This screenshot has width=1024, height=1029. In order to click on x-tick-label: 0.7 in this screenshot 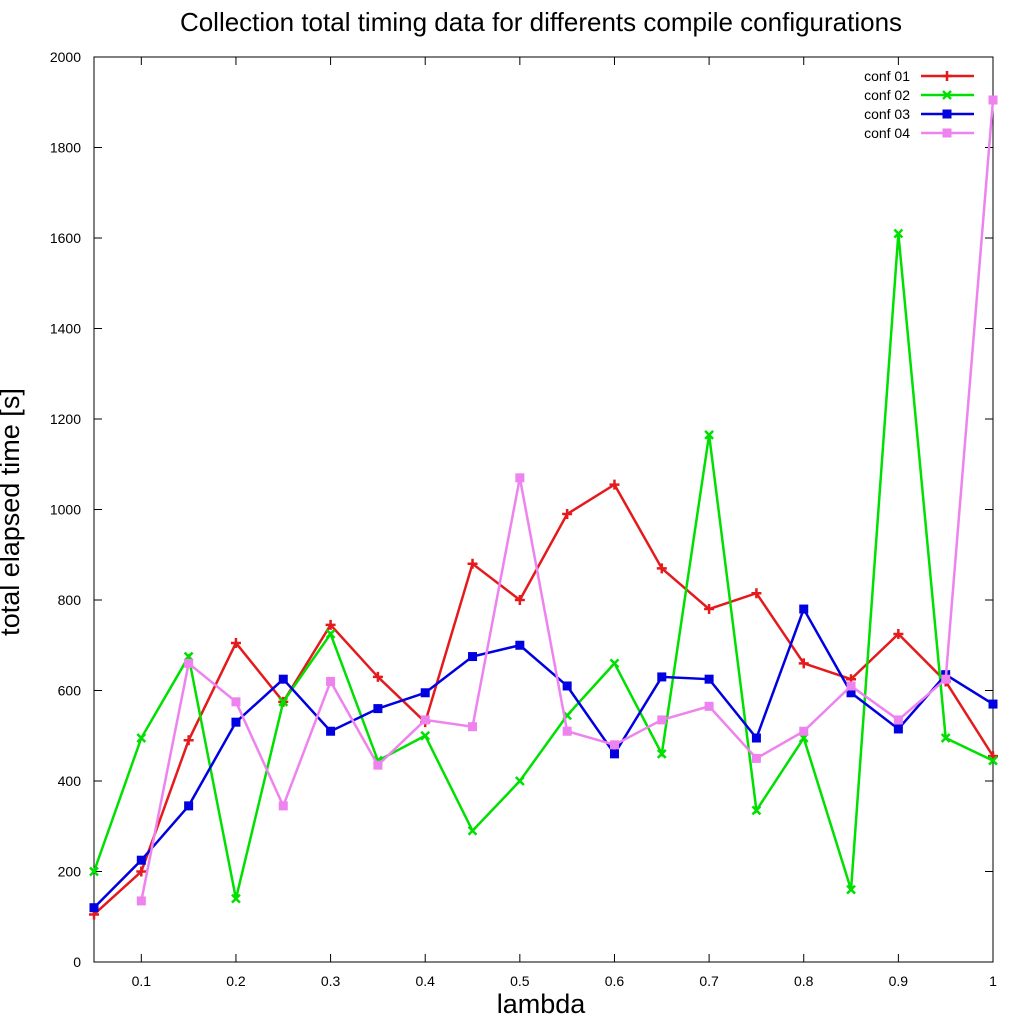, I will do `click(709, 981)`.